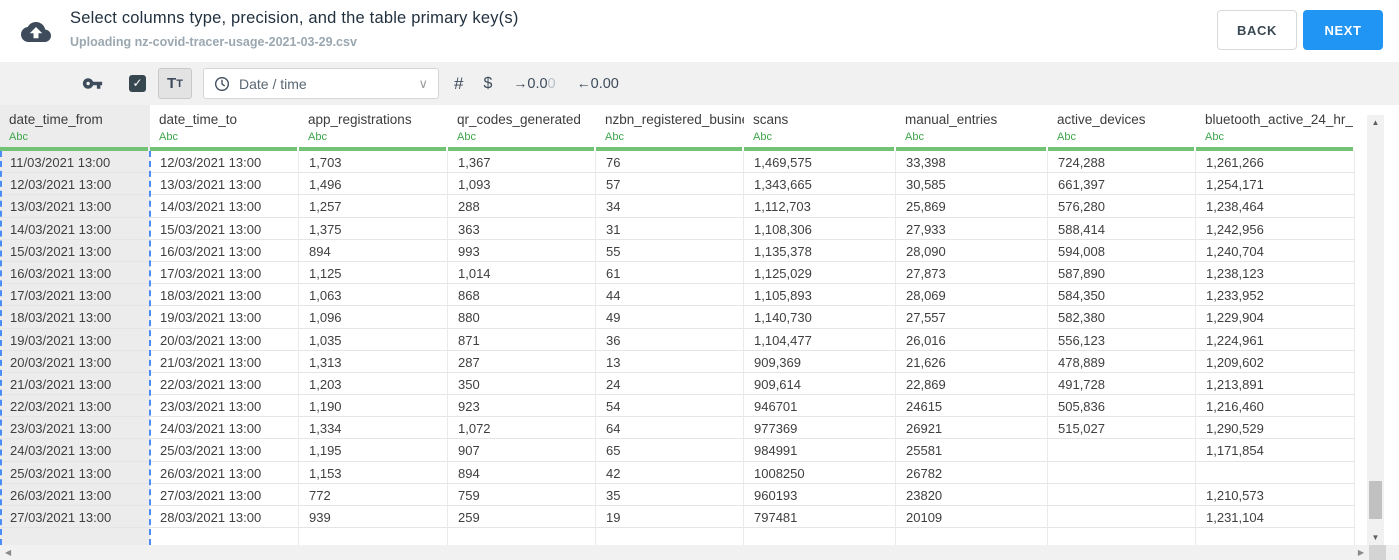  What do you see at coordinates (224, 339) in the screenshot?
I see `table-cell: 20/03/2021 13:00` at bounding box center [224, 339].